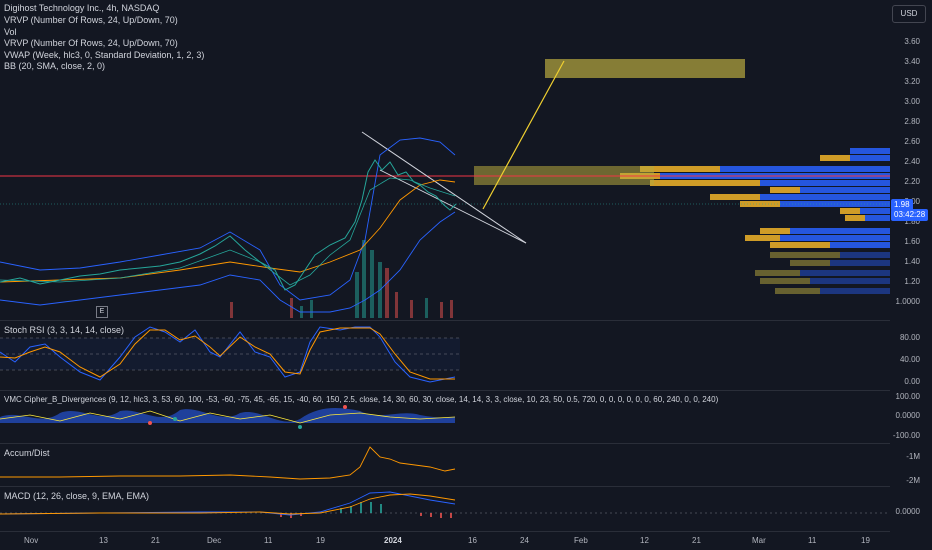 This screenshot has width=932, height=550. Describe the element at coordinates (912, 221) in the screenshot. I see `price-tick: 1.80` at that location.